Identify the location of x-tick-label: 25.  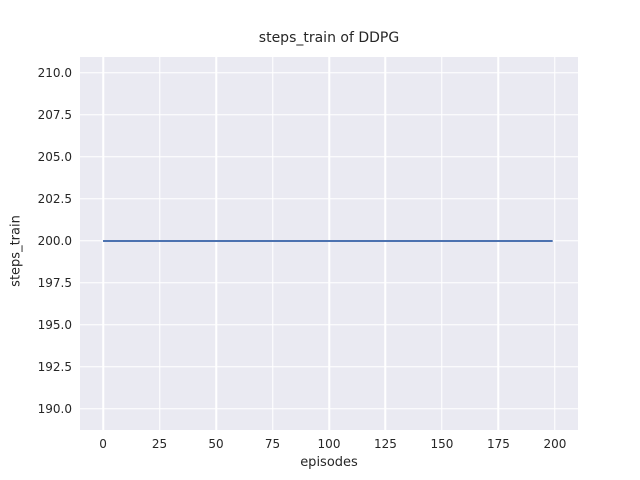
(159, 444).